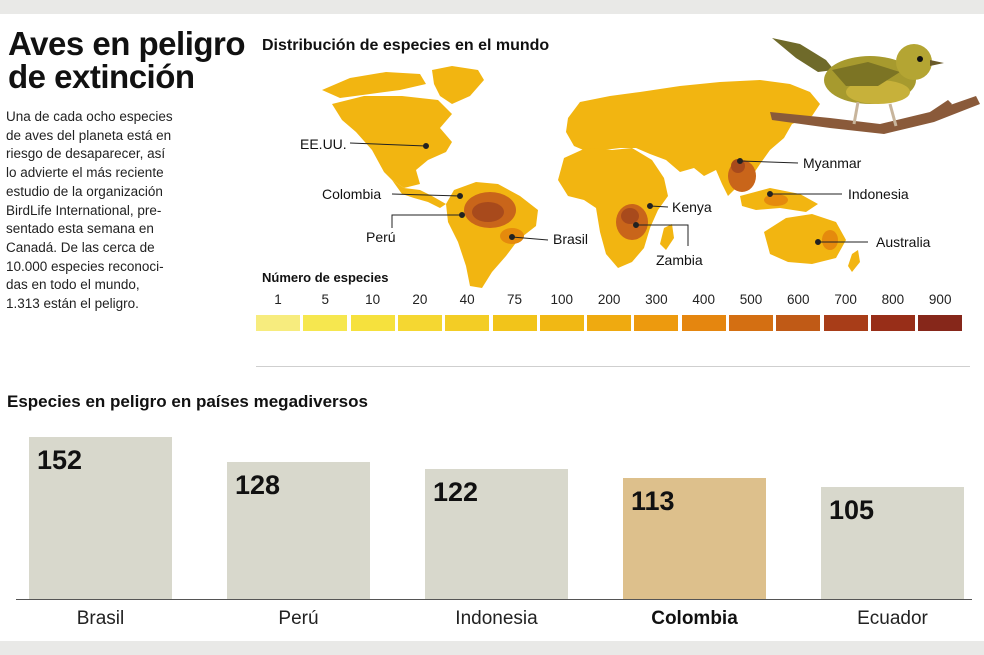 The height and width of the screenshot is (655, 984). What do you see at coordinates (751, 312) in the screenshot?
I see `legend-item: 500` at bounding box center [751, 312].